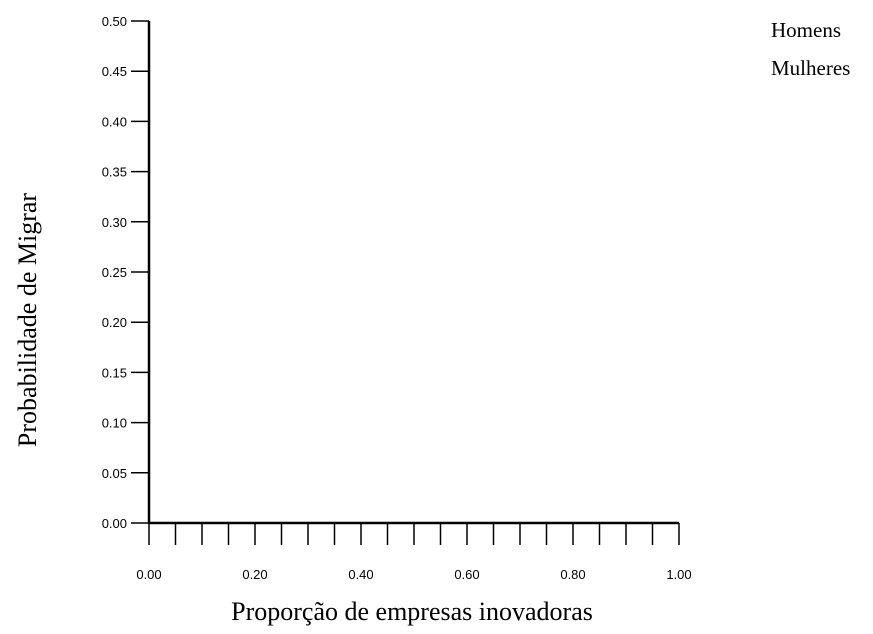 The height and width of the screenshot is (634, 873). What do you see at coordinates (114, 71) in the screenshot?
I see `y-tick-label: 0.45` at bounding box center [114, 71].